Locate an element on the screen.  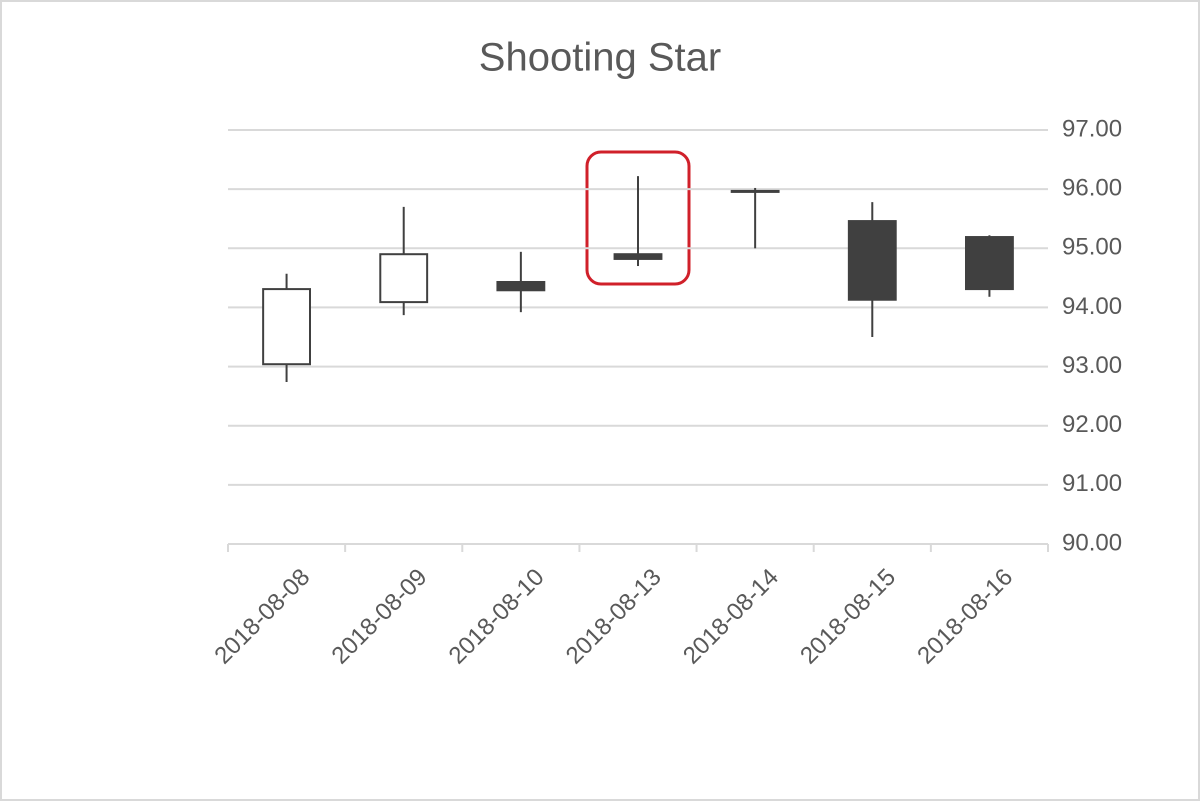
y-tick-label: 97.00 is located at coordinates (1092, 128).